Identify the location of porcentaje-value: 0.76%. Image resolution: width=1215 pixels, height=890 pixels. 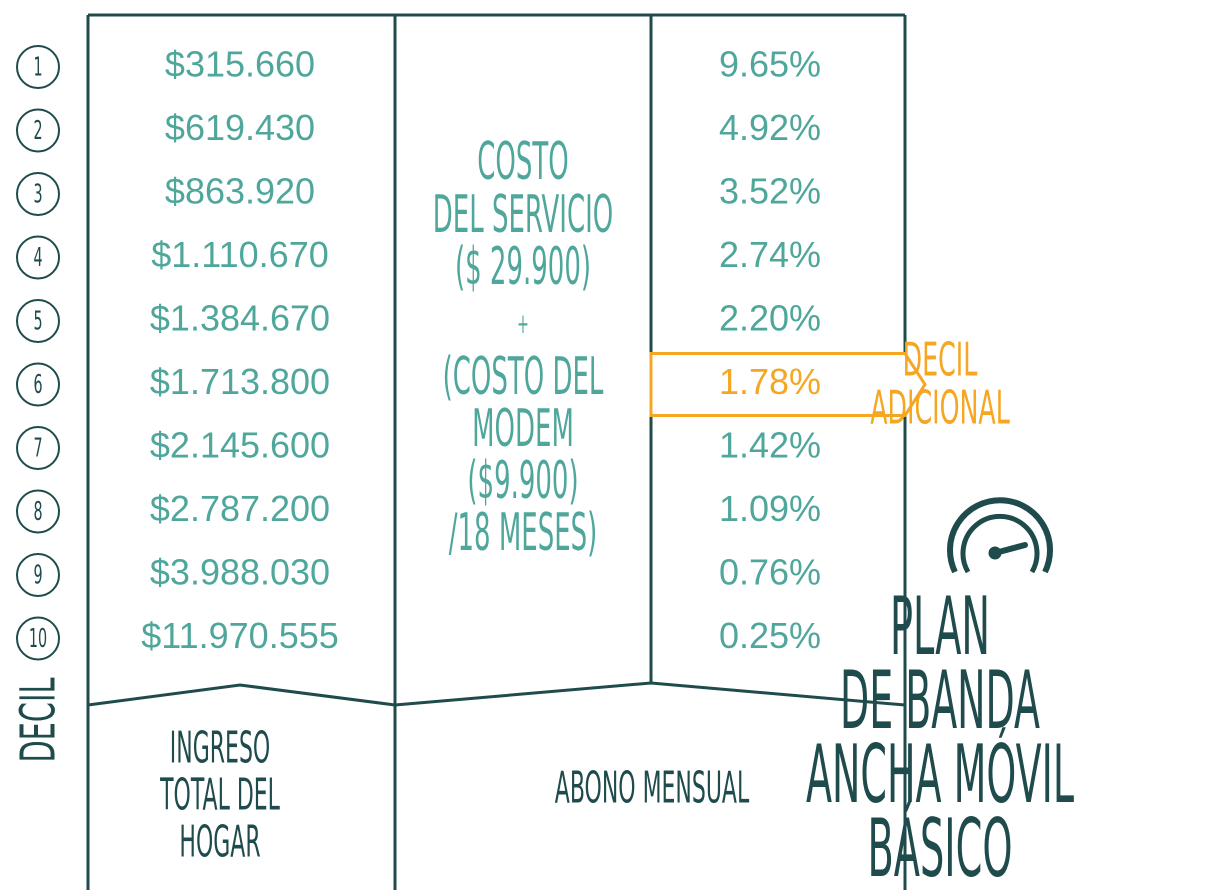
(770, 572).